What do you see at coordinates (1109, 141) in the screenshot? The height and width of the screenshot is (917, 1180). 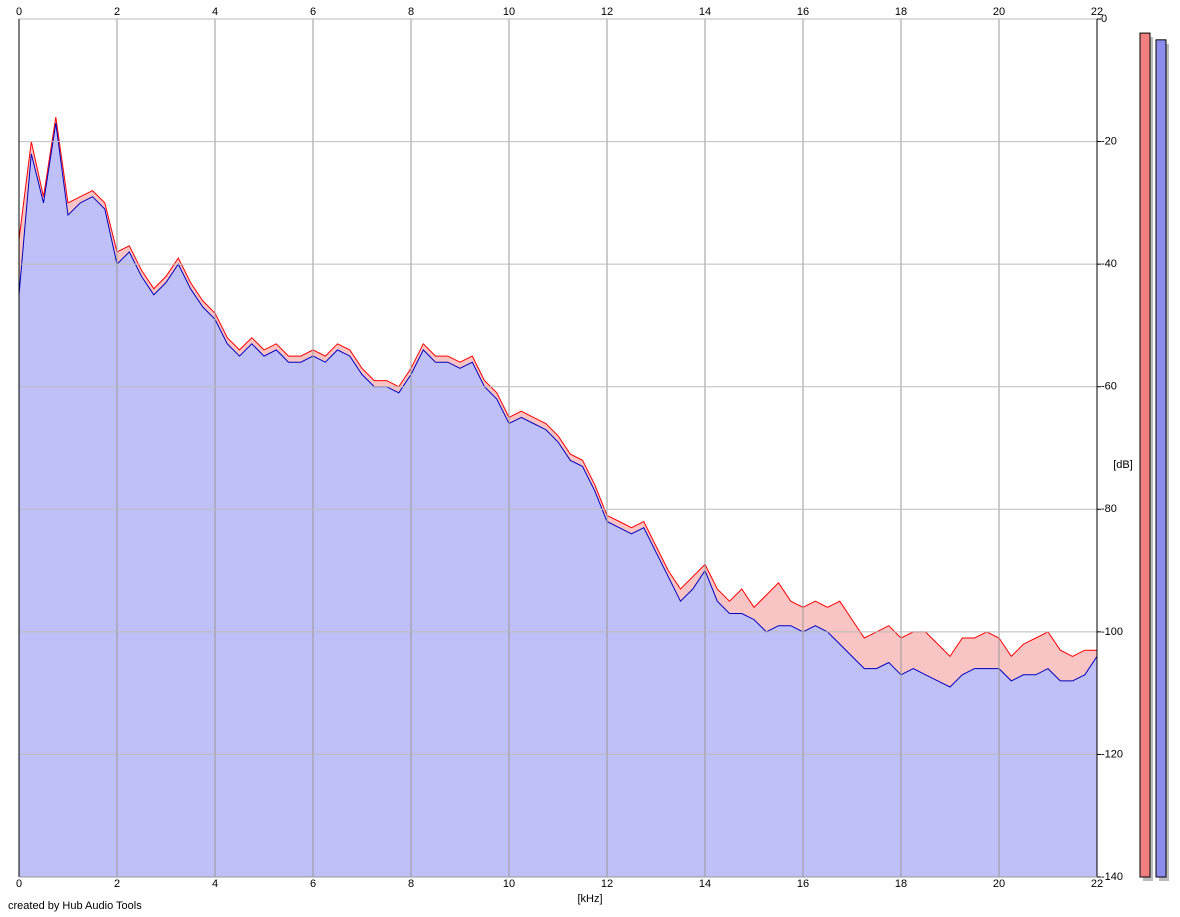 I see `y-tick-label: -20` at bounding box center [1109, 141].